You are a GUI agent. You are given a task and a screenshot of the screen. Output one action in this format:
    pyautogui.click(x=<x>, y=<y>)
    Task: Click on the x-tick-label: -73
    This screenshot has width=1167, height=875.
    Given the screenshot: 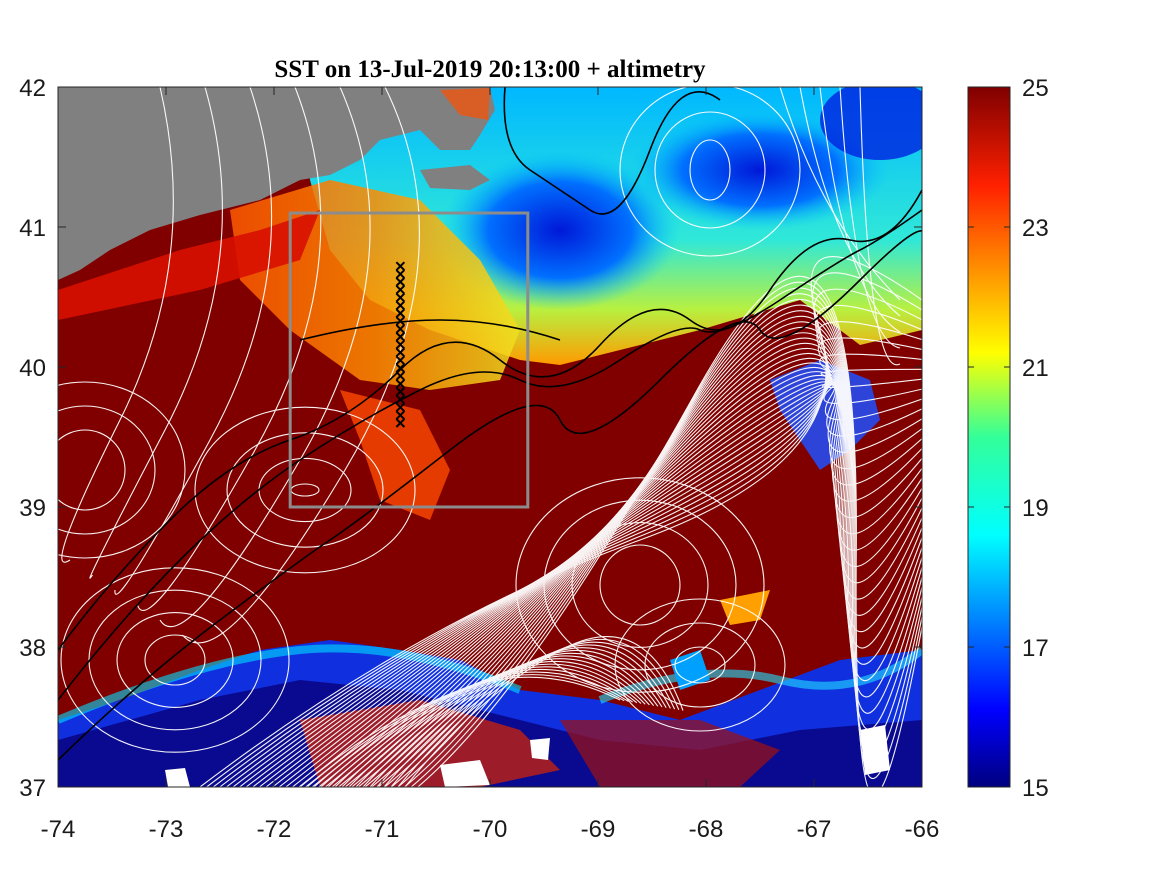 What is the action you would take?
    pyautogui.click(x=166, y=829)
    